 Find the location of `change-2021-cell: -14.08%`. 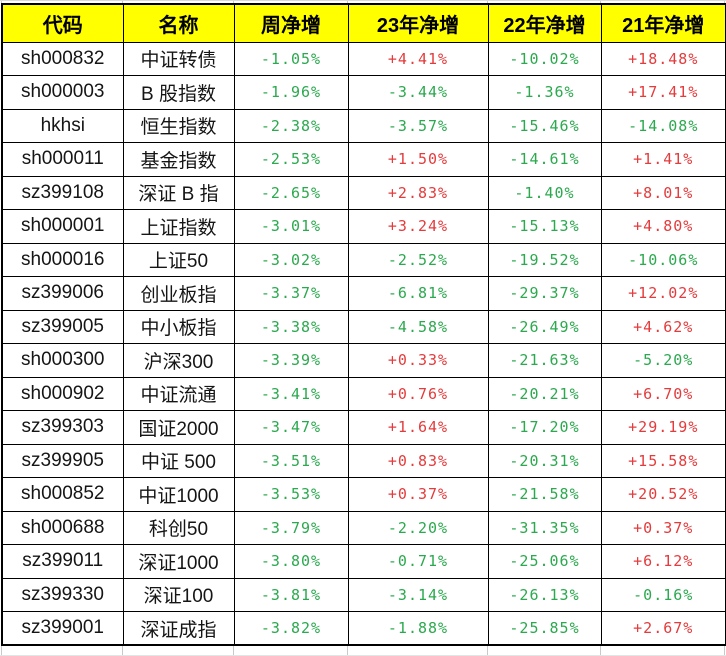

change-2021-cell: -14.08% is located at coordinates (663, 125).